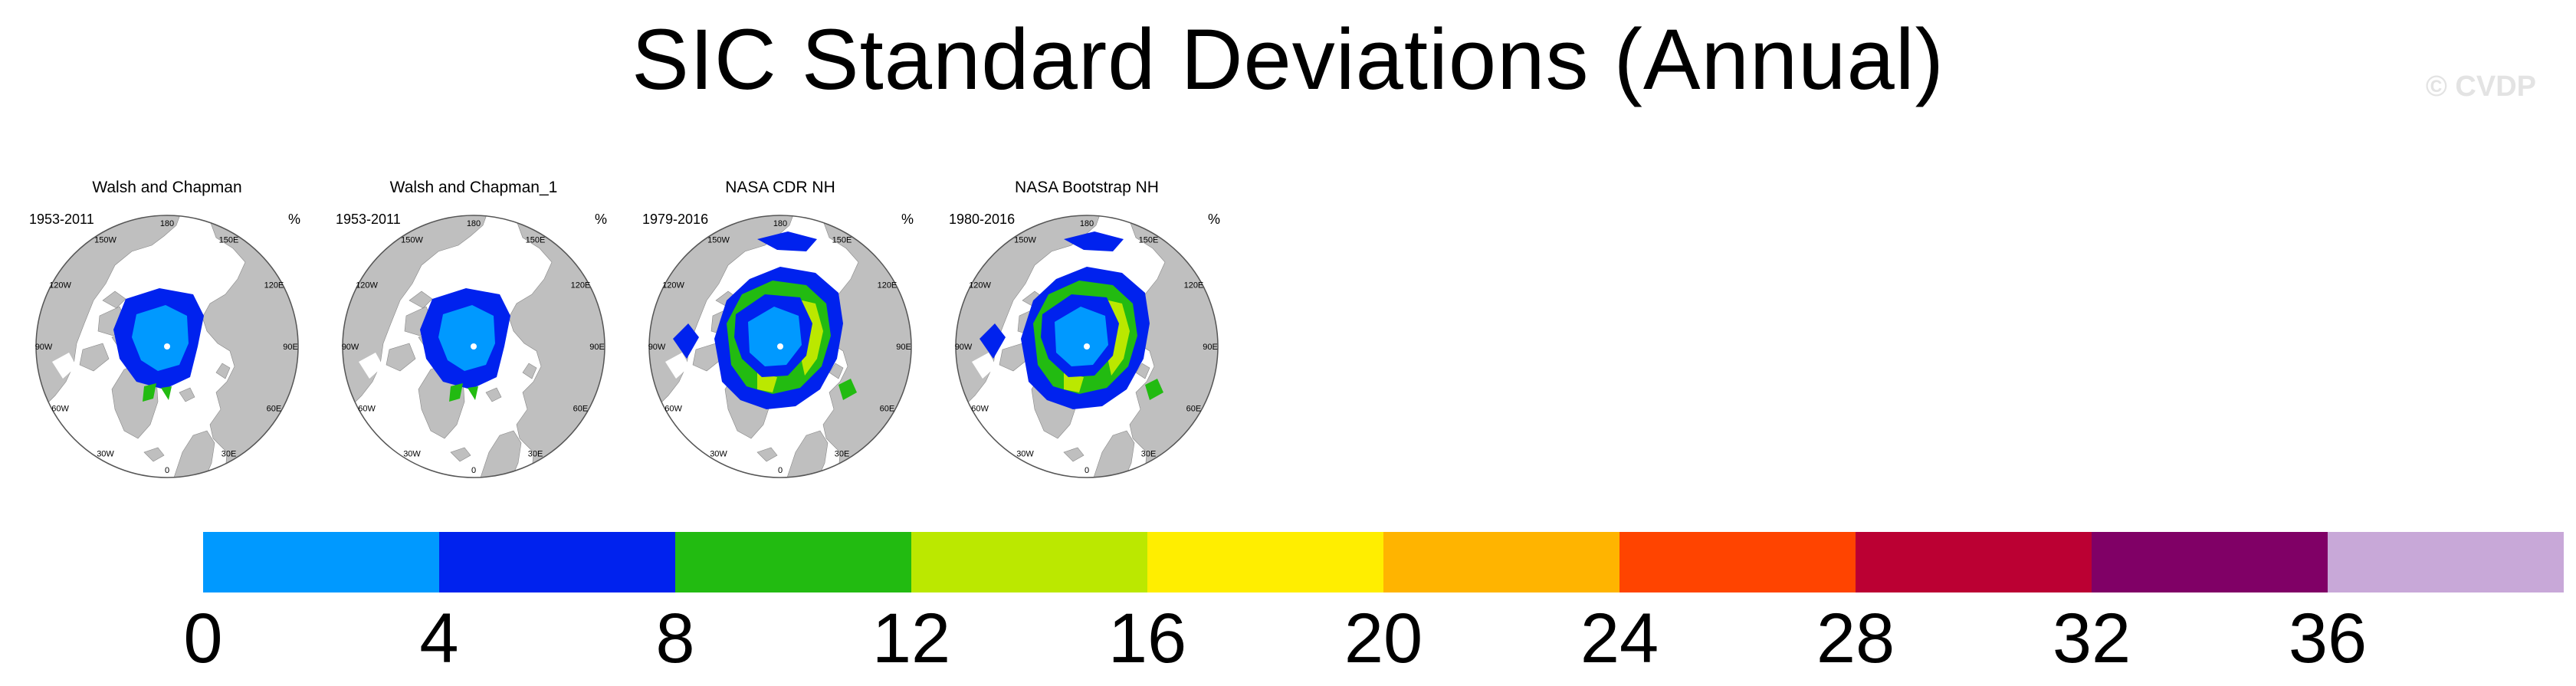 This screenshot has height=686, width=2576. I want to click on colorbar-tick-label: 36, so click(2328, 638).